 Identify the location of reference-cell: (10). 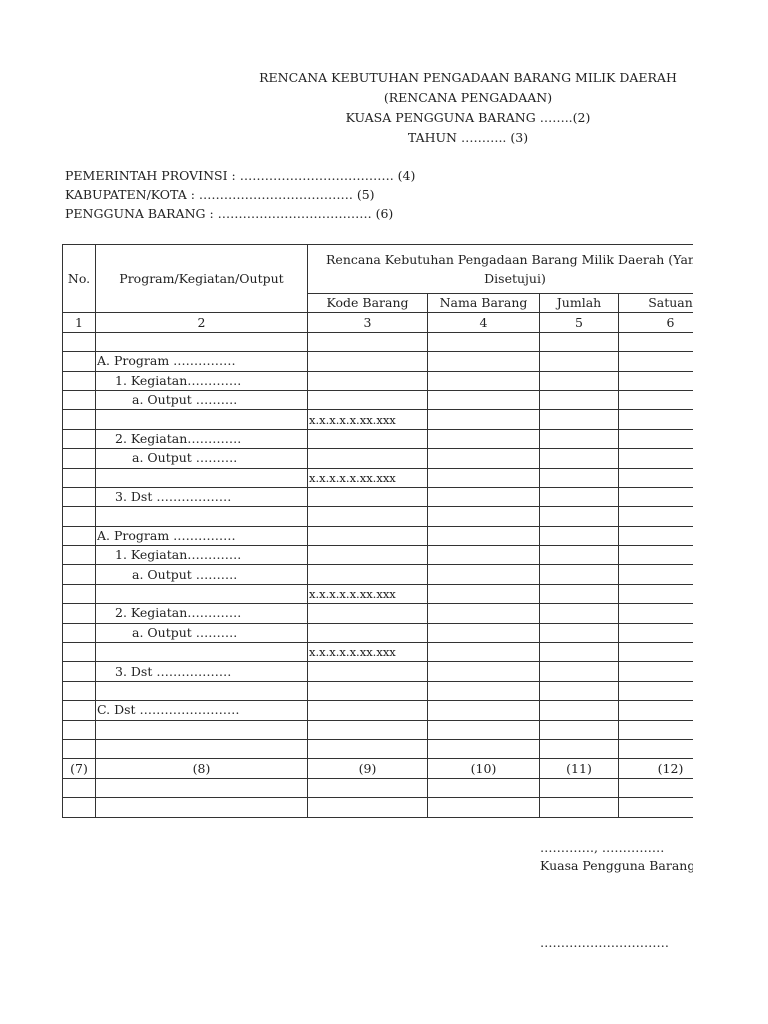
(483, 768).